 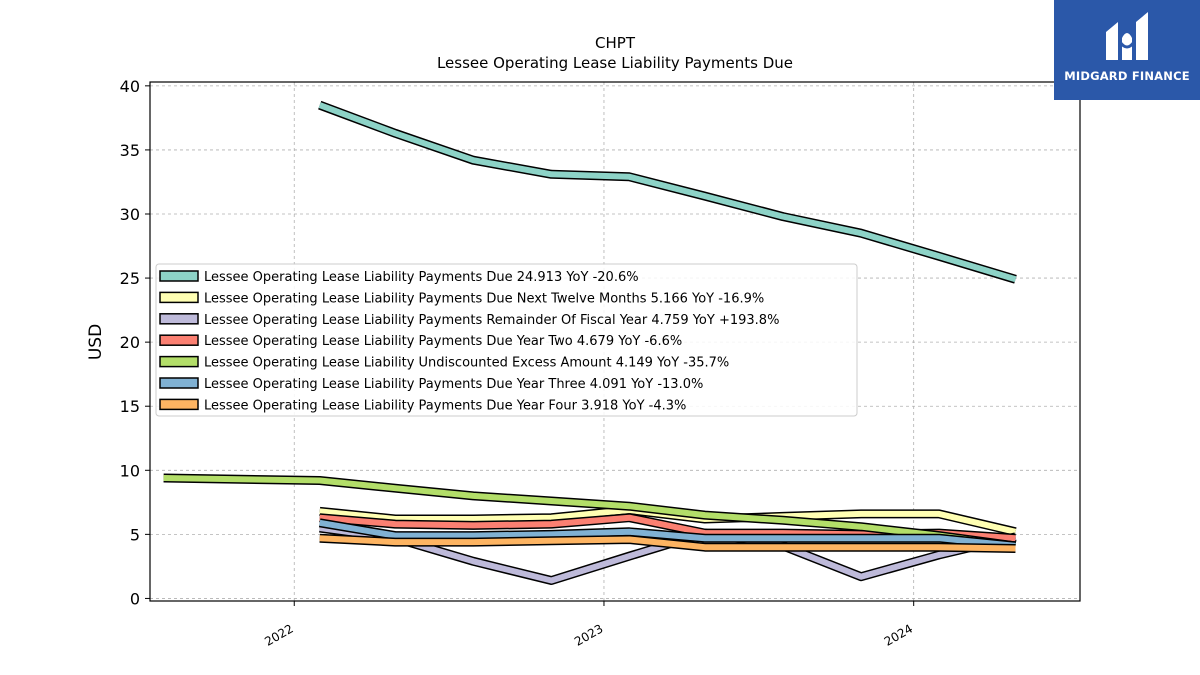 I want to click on x-tick-label: 2023, so click(x=588, y=634).